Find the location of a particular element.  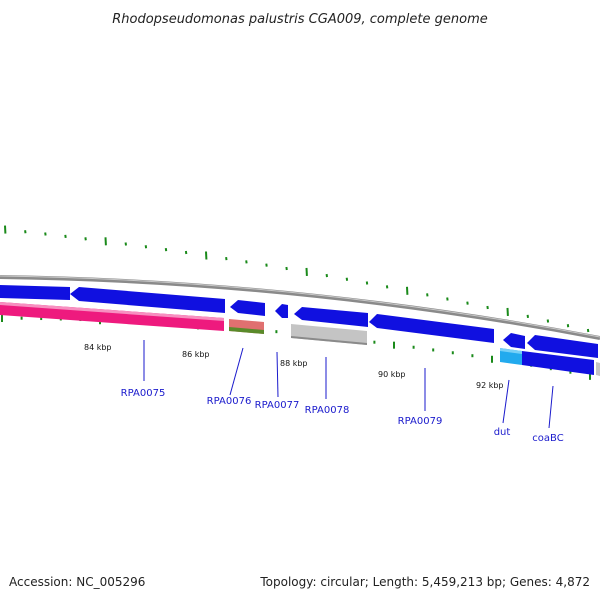

scale-label: 88 kbp is located at coordinates (294, 363).